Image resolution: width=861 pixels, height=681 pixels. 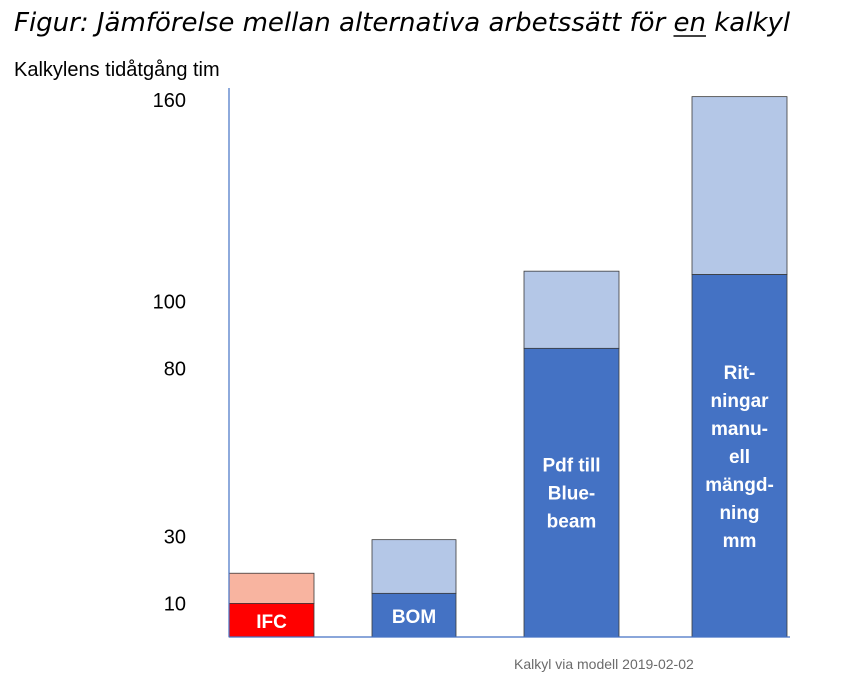 I want to click on bar-label-line: manu-, so click(x=739, y=429).